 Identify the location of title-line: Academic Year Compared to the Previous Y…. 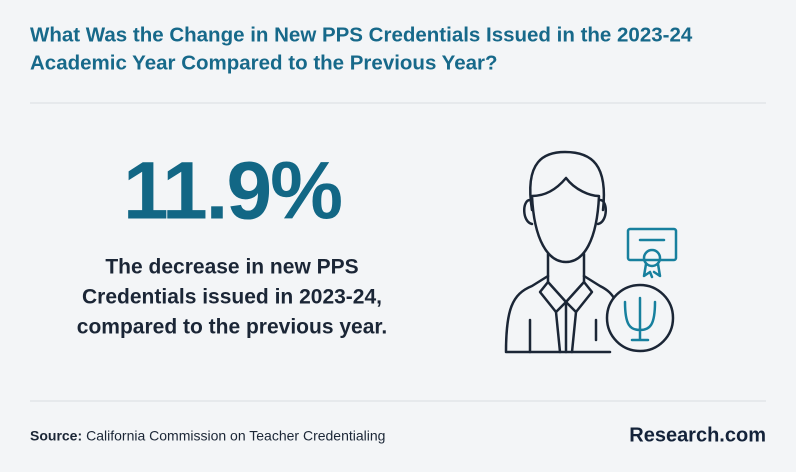
(264, 62).